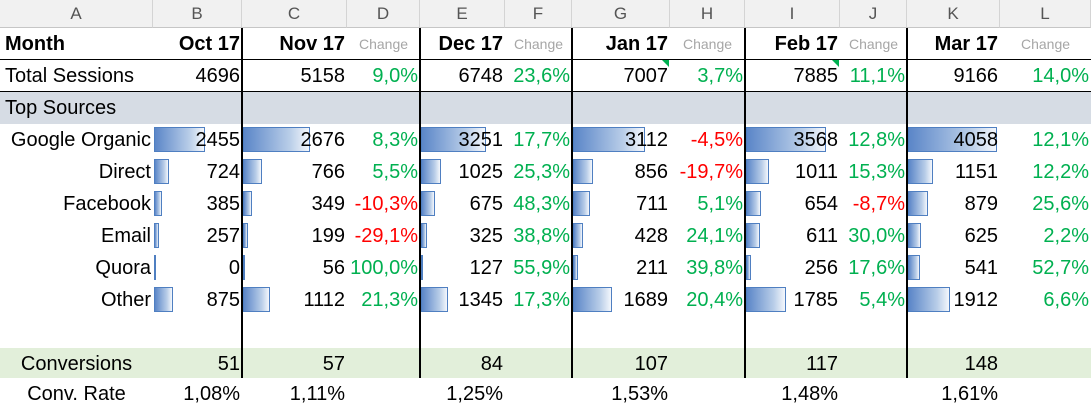 The width and height of the screenshot is (1091, 410). I want to click on total-sessions-label: Total Sessions, so click(69, 76).